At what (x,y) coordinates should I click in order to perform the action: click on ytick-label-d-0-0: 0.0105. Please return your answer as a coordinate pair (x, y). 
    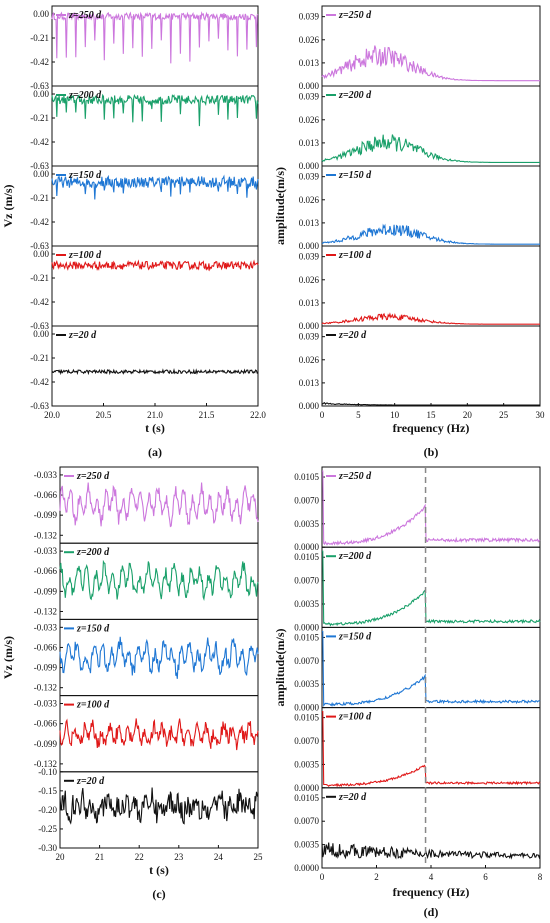
    Looking at the image, I should click on (306, 477).